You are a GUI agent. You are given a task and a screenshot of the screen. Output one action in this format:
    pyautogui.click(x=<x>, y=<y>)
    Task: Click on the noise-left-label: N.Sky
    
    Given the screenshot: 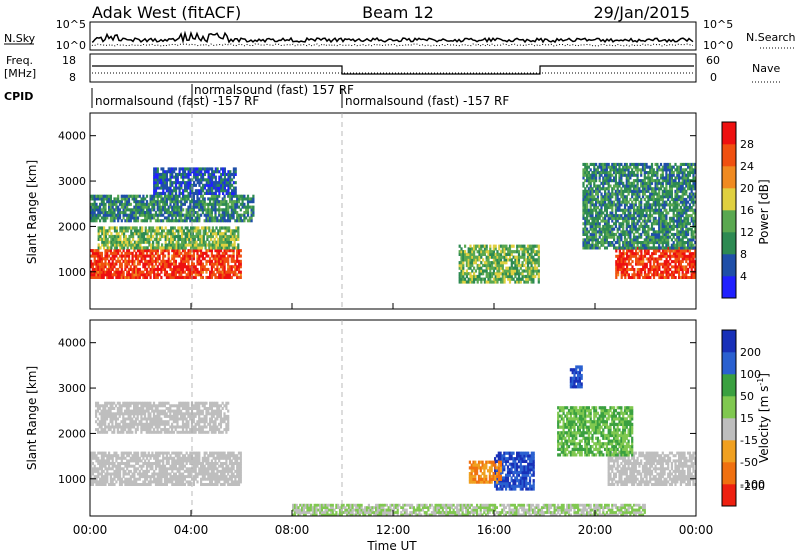 What is the action you would take?
    pyautogui.click(x=20, y=38)
    